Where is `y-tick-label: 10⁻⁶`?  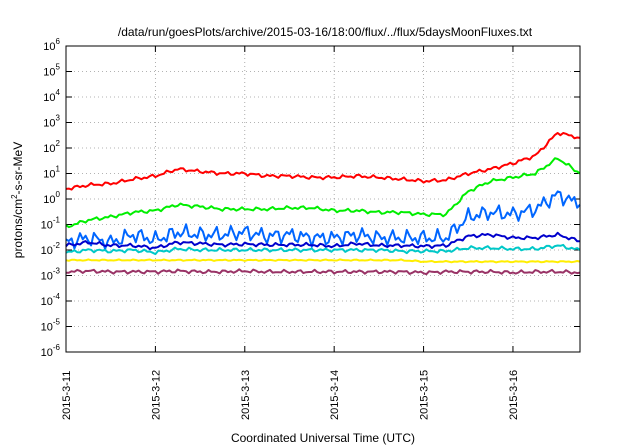 y-tick-label: 10⁻⁶ is located at coordinates (51, 351).